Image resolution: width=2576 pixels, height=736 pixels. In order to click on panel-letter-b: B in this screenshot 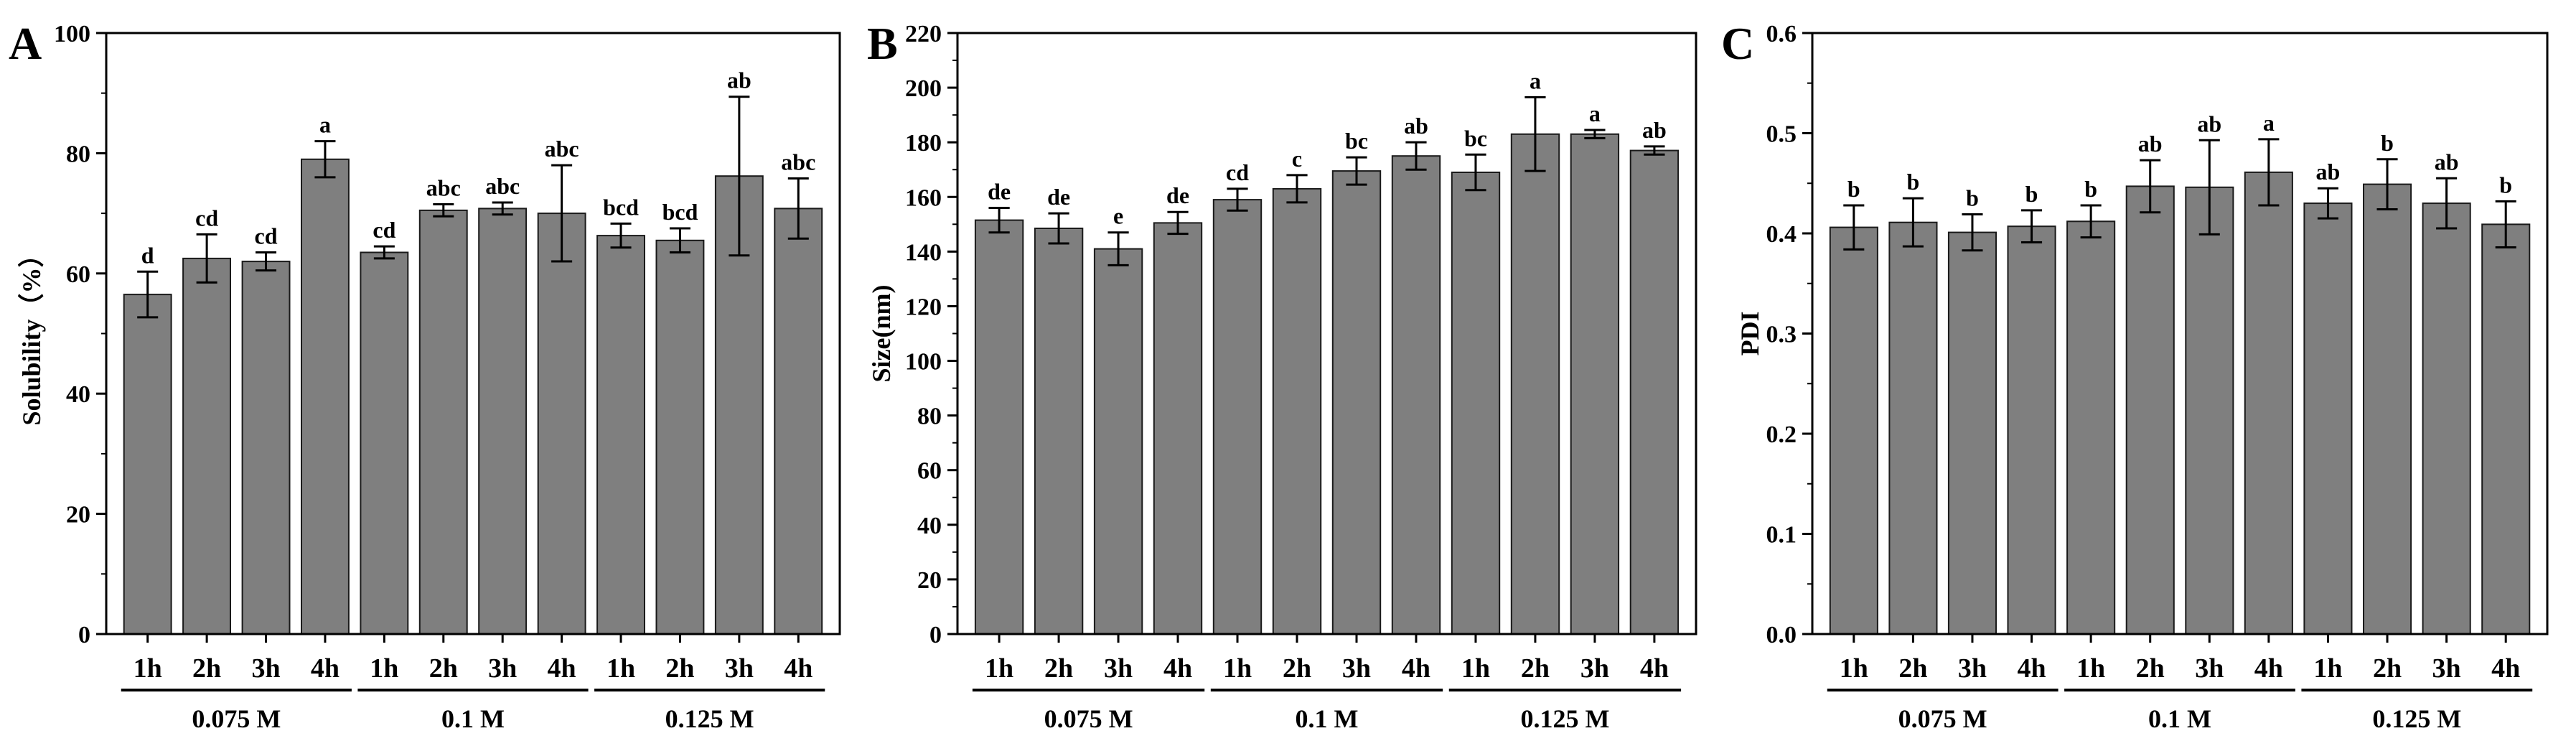, I will do `click(883, 43)`.